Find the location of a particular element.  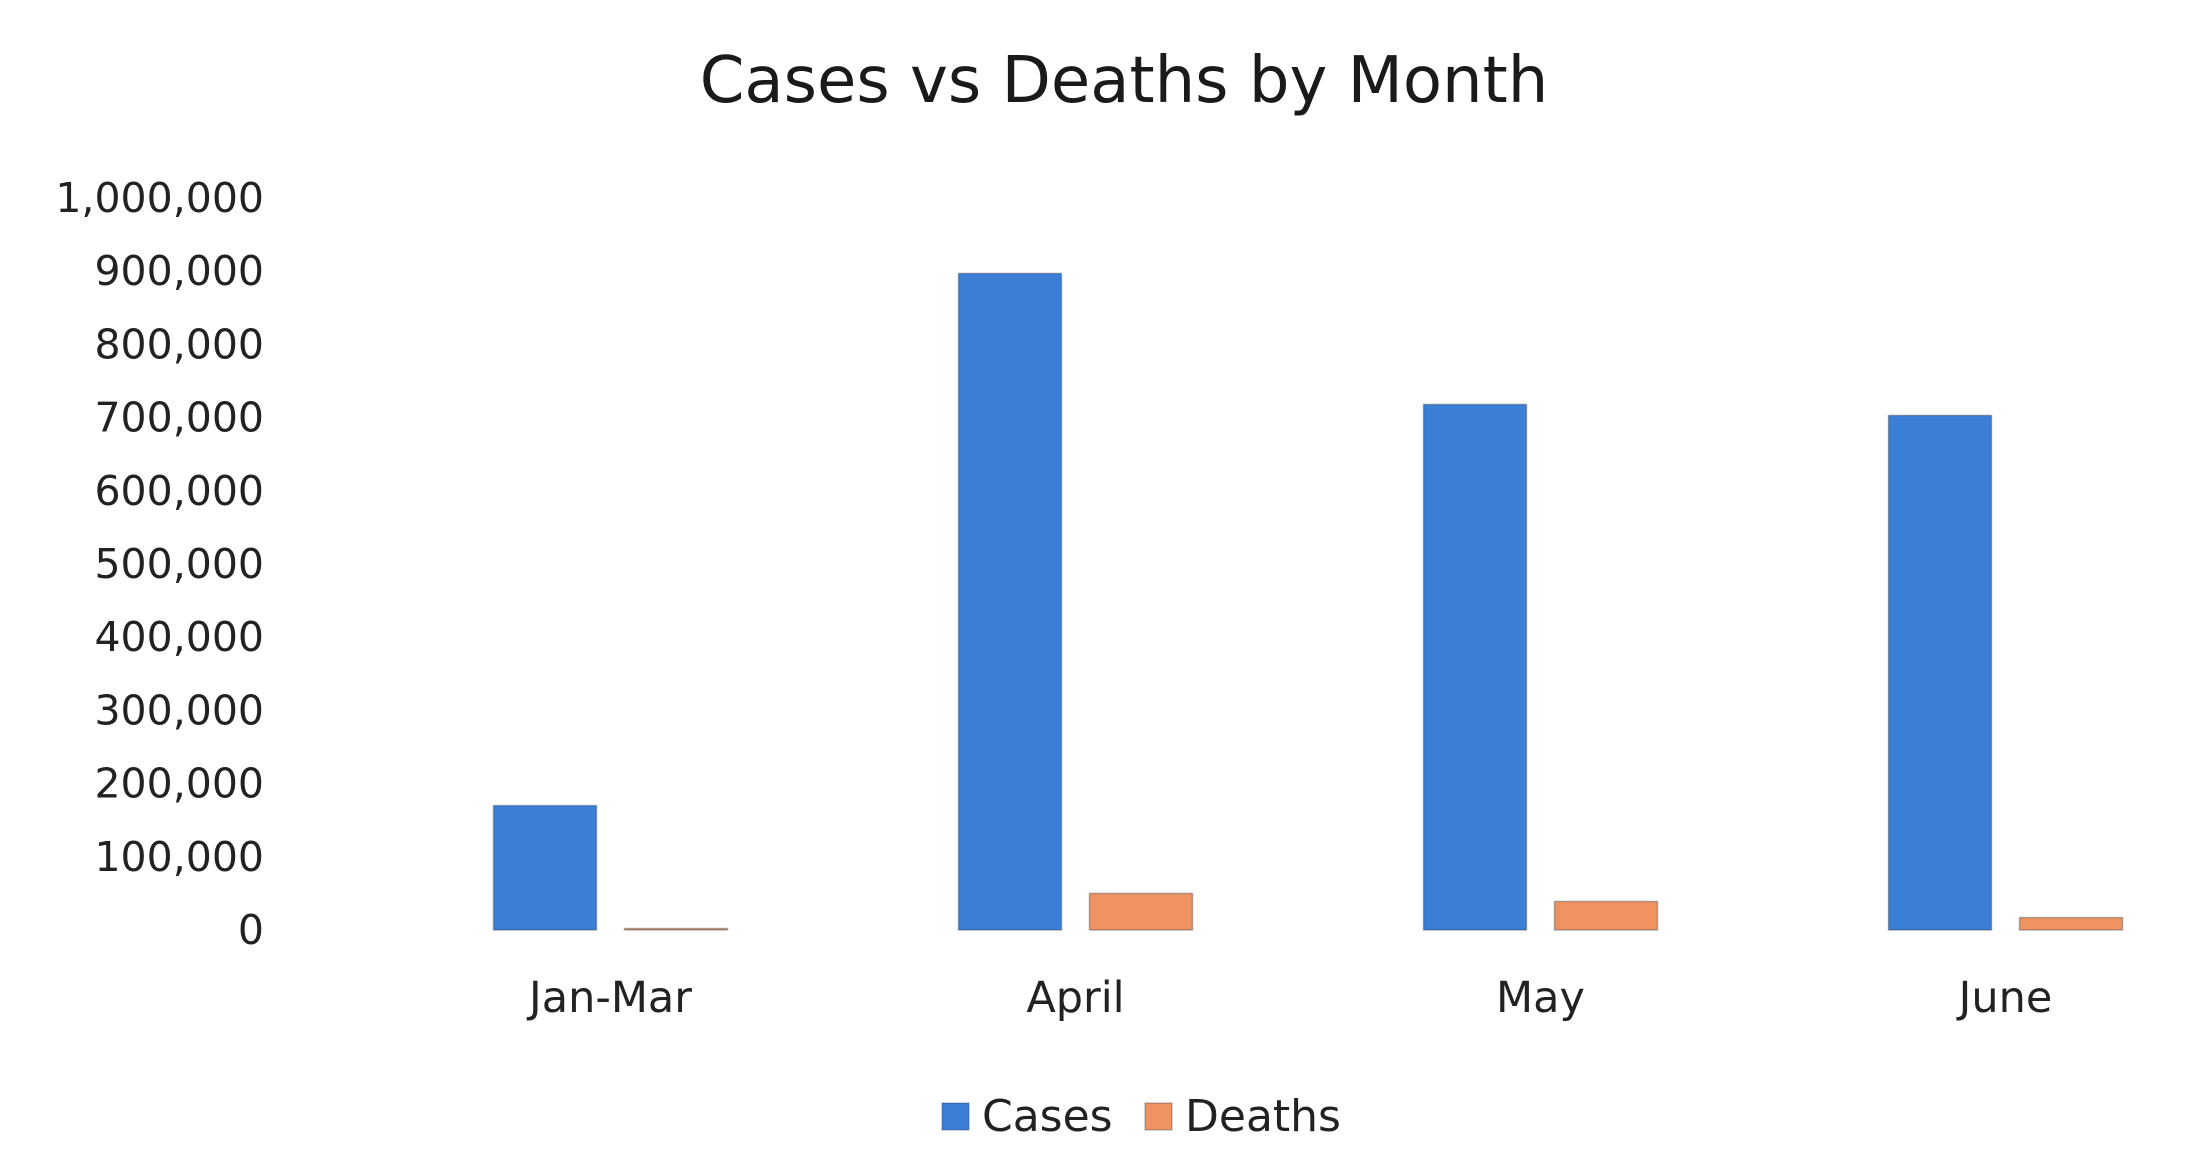

x-tick-label: Jan-Mar is located at coordinates (609, 998).